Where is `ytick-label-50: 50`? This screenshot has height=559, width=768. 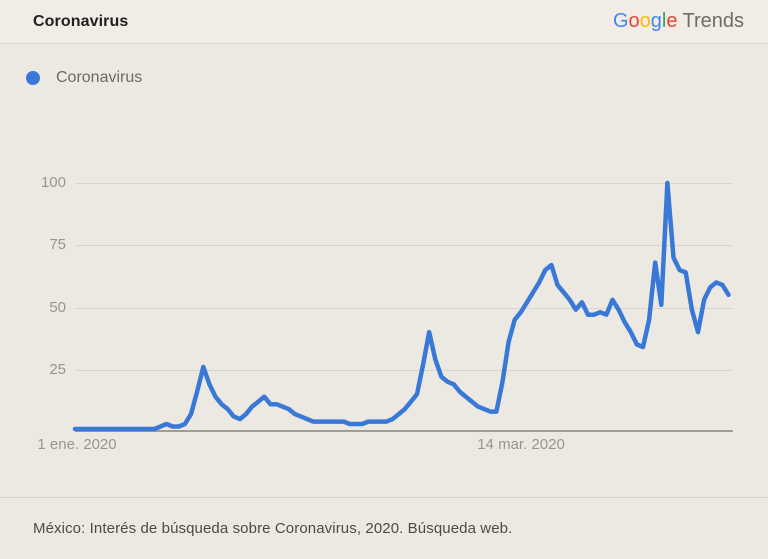
ytick-label-50: 50 is located at coordinates (57, 307).